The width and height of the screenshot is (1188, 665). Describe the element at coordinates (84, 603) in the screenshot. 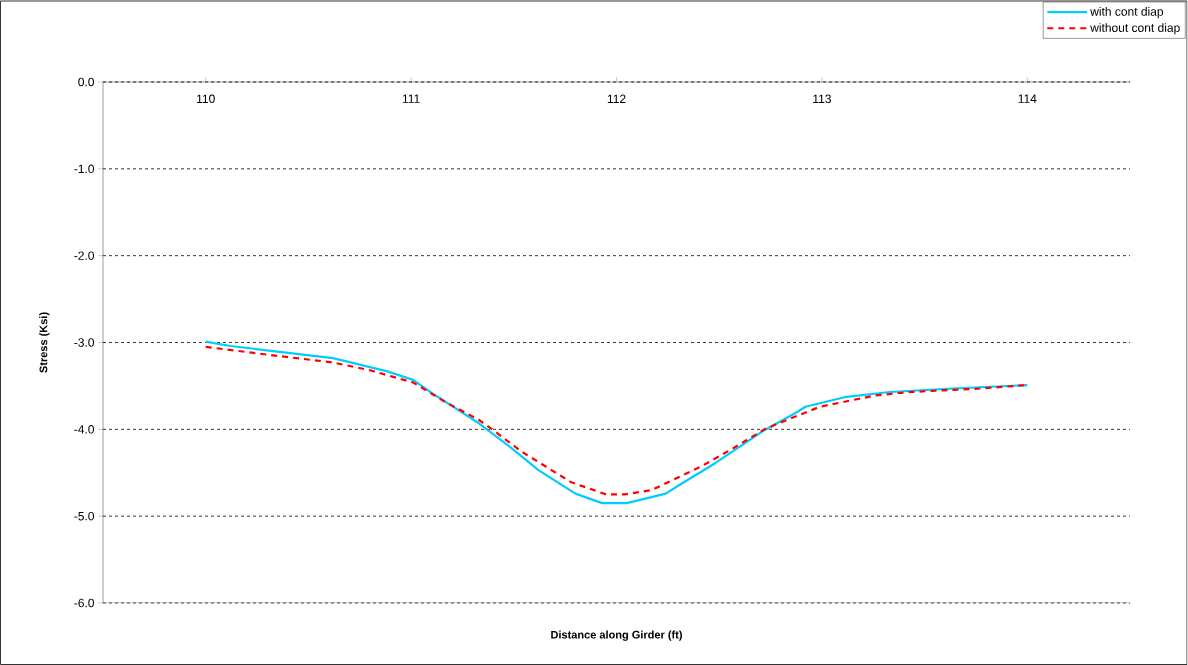

I see `y-tick-label: -6.0` at that location.